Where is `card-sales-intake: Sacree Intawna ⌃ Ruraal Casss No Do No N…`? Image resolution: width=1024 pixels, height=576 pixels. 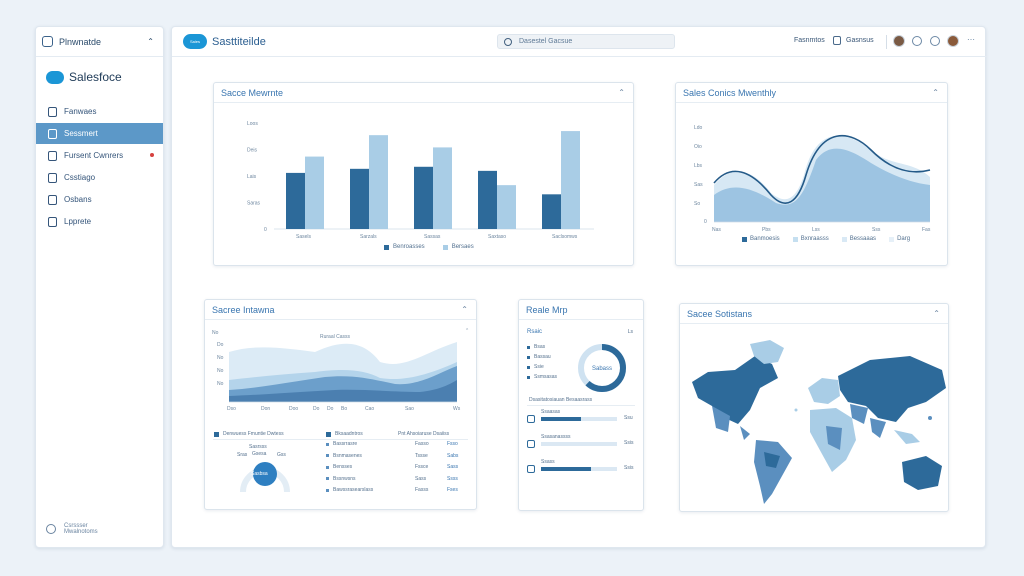 card-sales-intake: Sacree Intawna ⌃ Ruraal Casss No Do No N… is located at coordinates (340, 404).